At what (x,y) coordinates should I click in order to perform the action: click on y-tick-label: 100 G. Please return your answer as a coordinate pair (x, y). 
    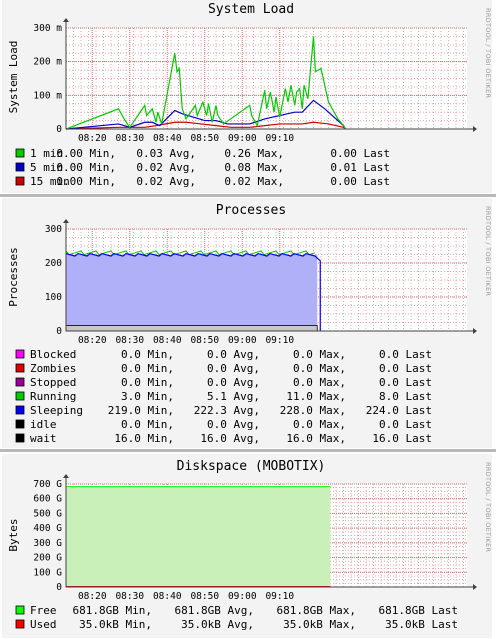
    Looking at the image, I should click on (47, 572).